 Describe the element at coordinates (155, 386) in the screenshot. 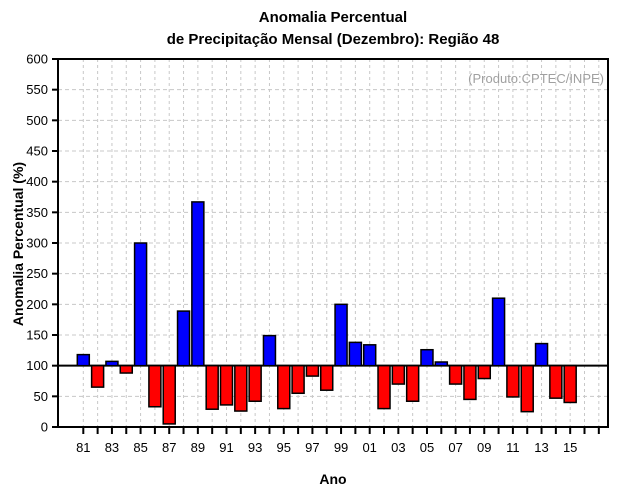

I see `bar-1986` at that location.